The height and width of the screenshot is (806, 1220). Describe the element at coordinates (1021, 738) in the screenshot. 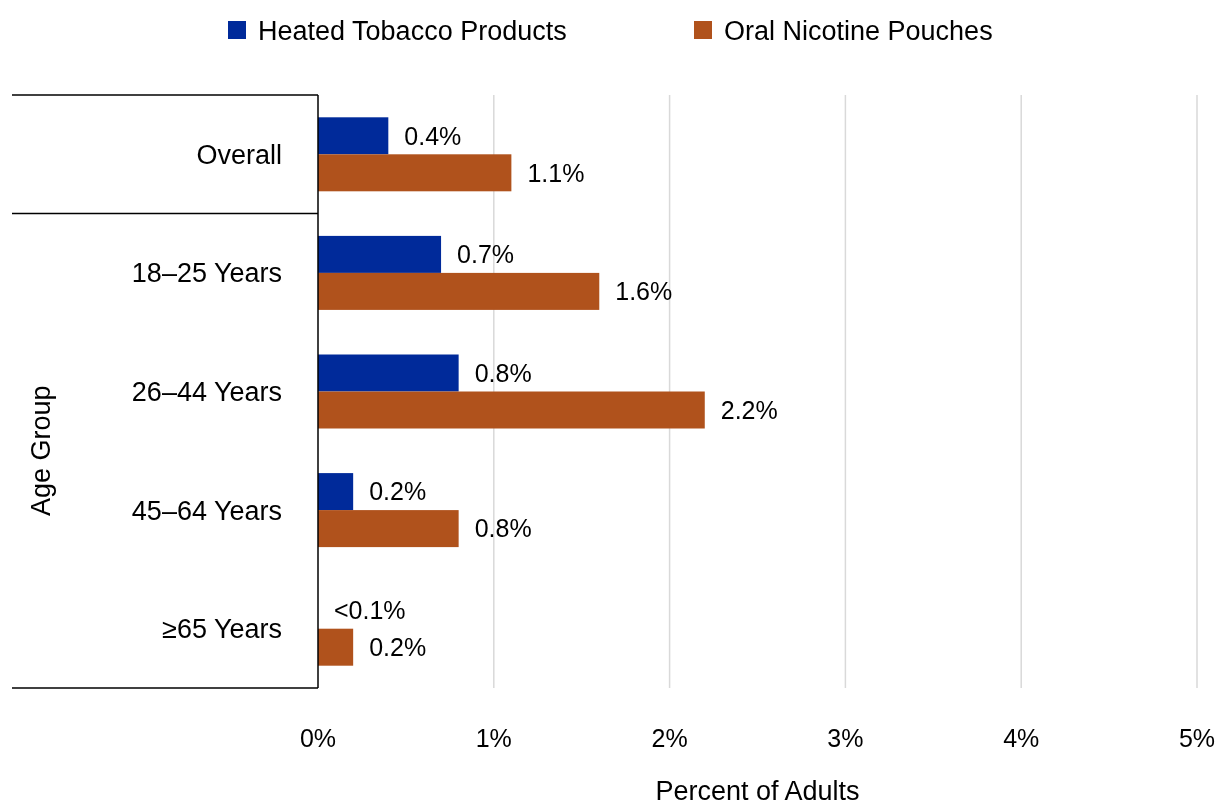

I see `x-tick-label: 4%` at that location.